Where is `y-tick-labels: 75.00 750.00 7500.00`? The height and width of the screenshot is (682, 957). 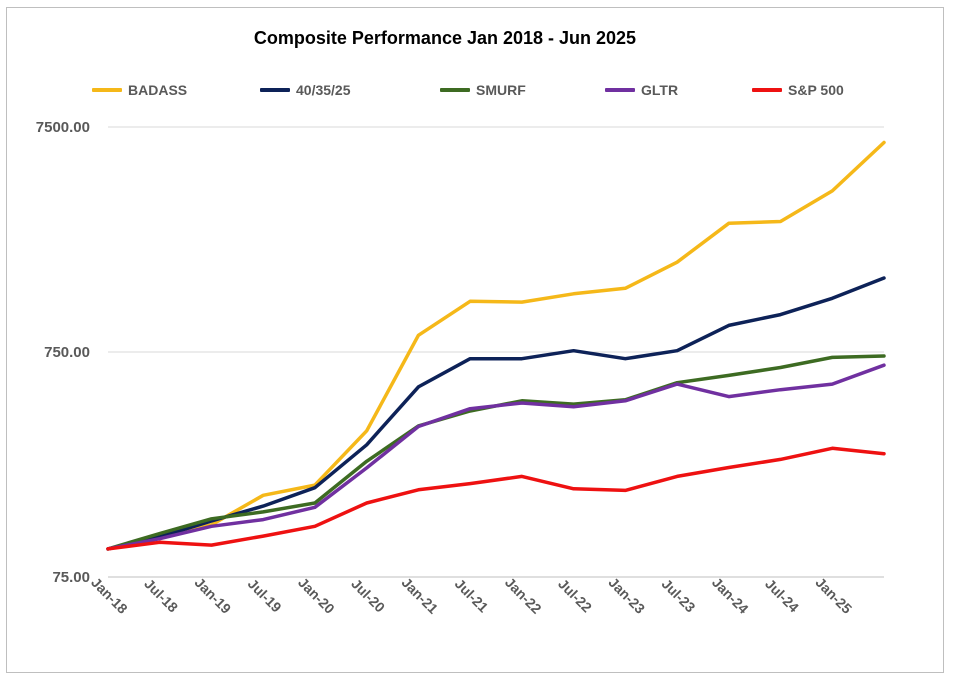
y-tick-labels: 75.00 750.00 7500.00 is located at coordinates (63, 352).